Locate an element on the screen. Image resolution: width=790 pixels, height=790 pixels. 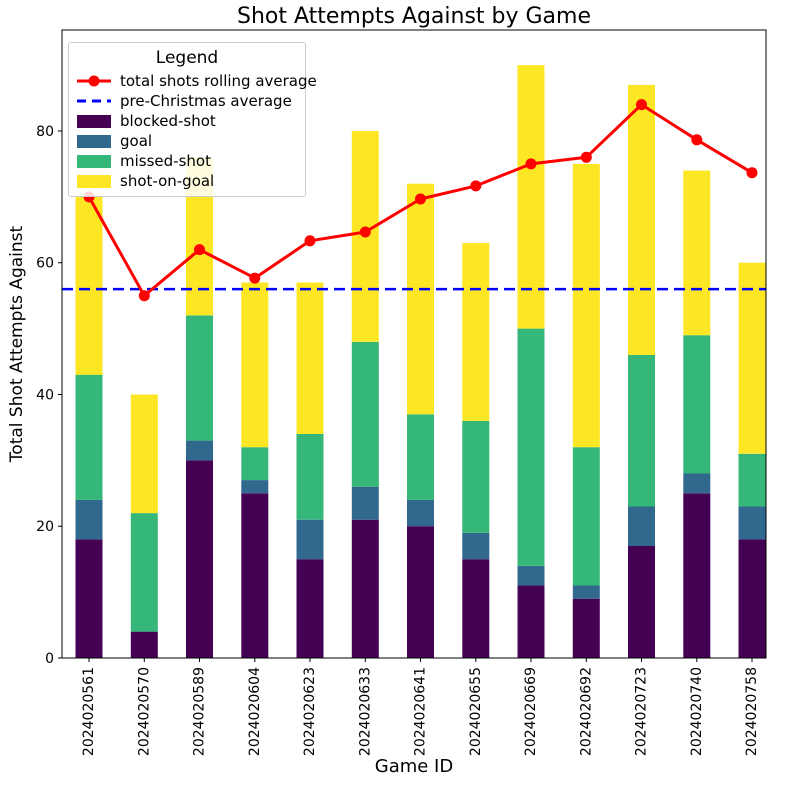
legend-entry: total shots rolling average is located at coordinates (197, 81).